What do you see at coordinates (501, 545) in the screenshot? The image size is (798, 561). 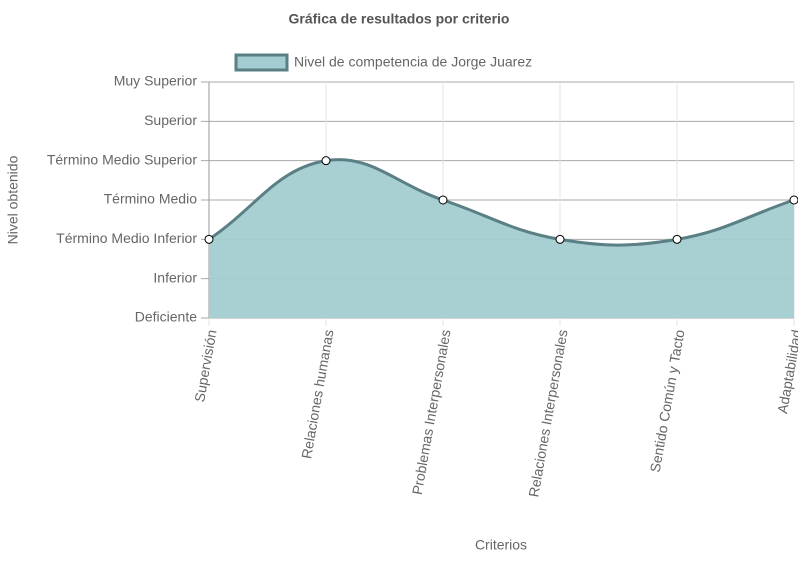 I see `x-axis-title: Criterios` at bounding box center [501, 545].